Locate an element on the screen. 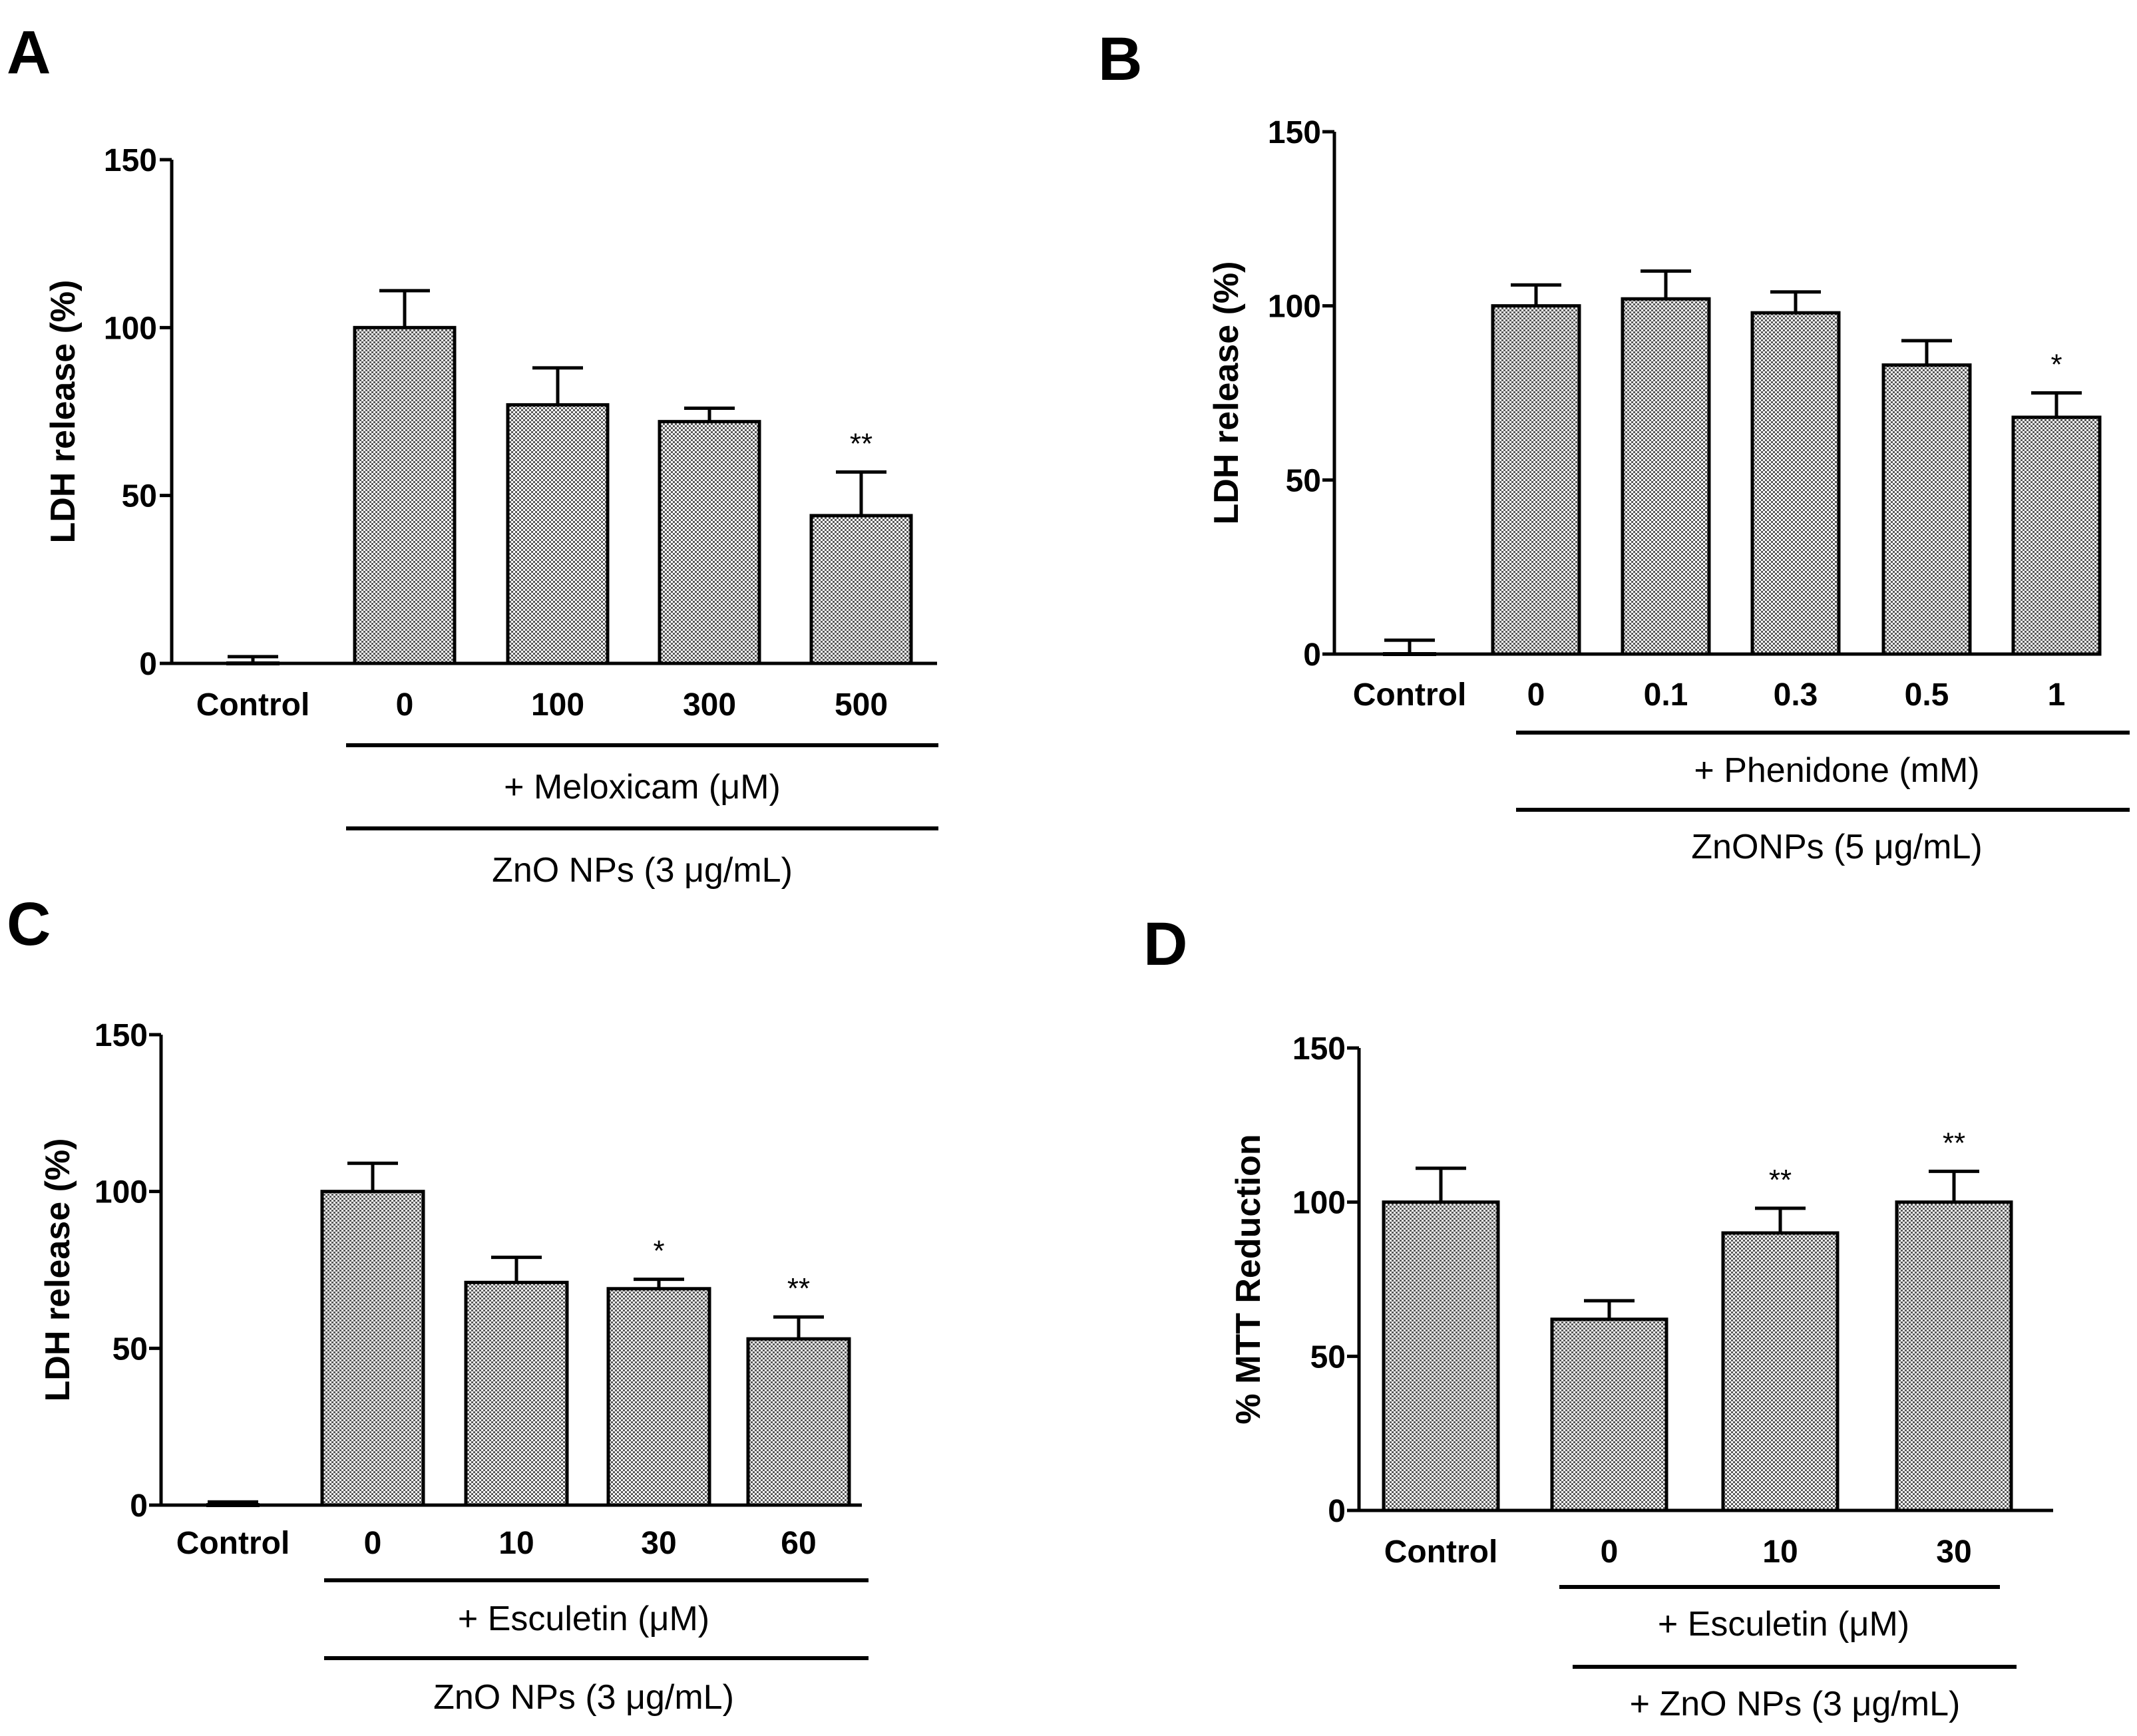  x-tick-label-a-3: 300 is located at coordinates (709, 705).